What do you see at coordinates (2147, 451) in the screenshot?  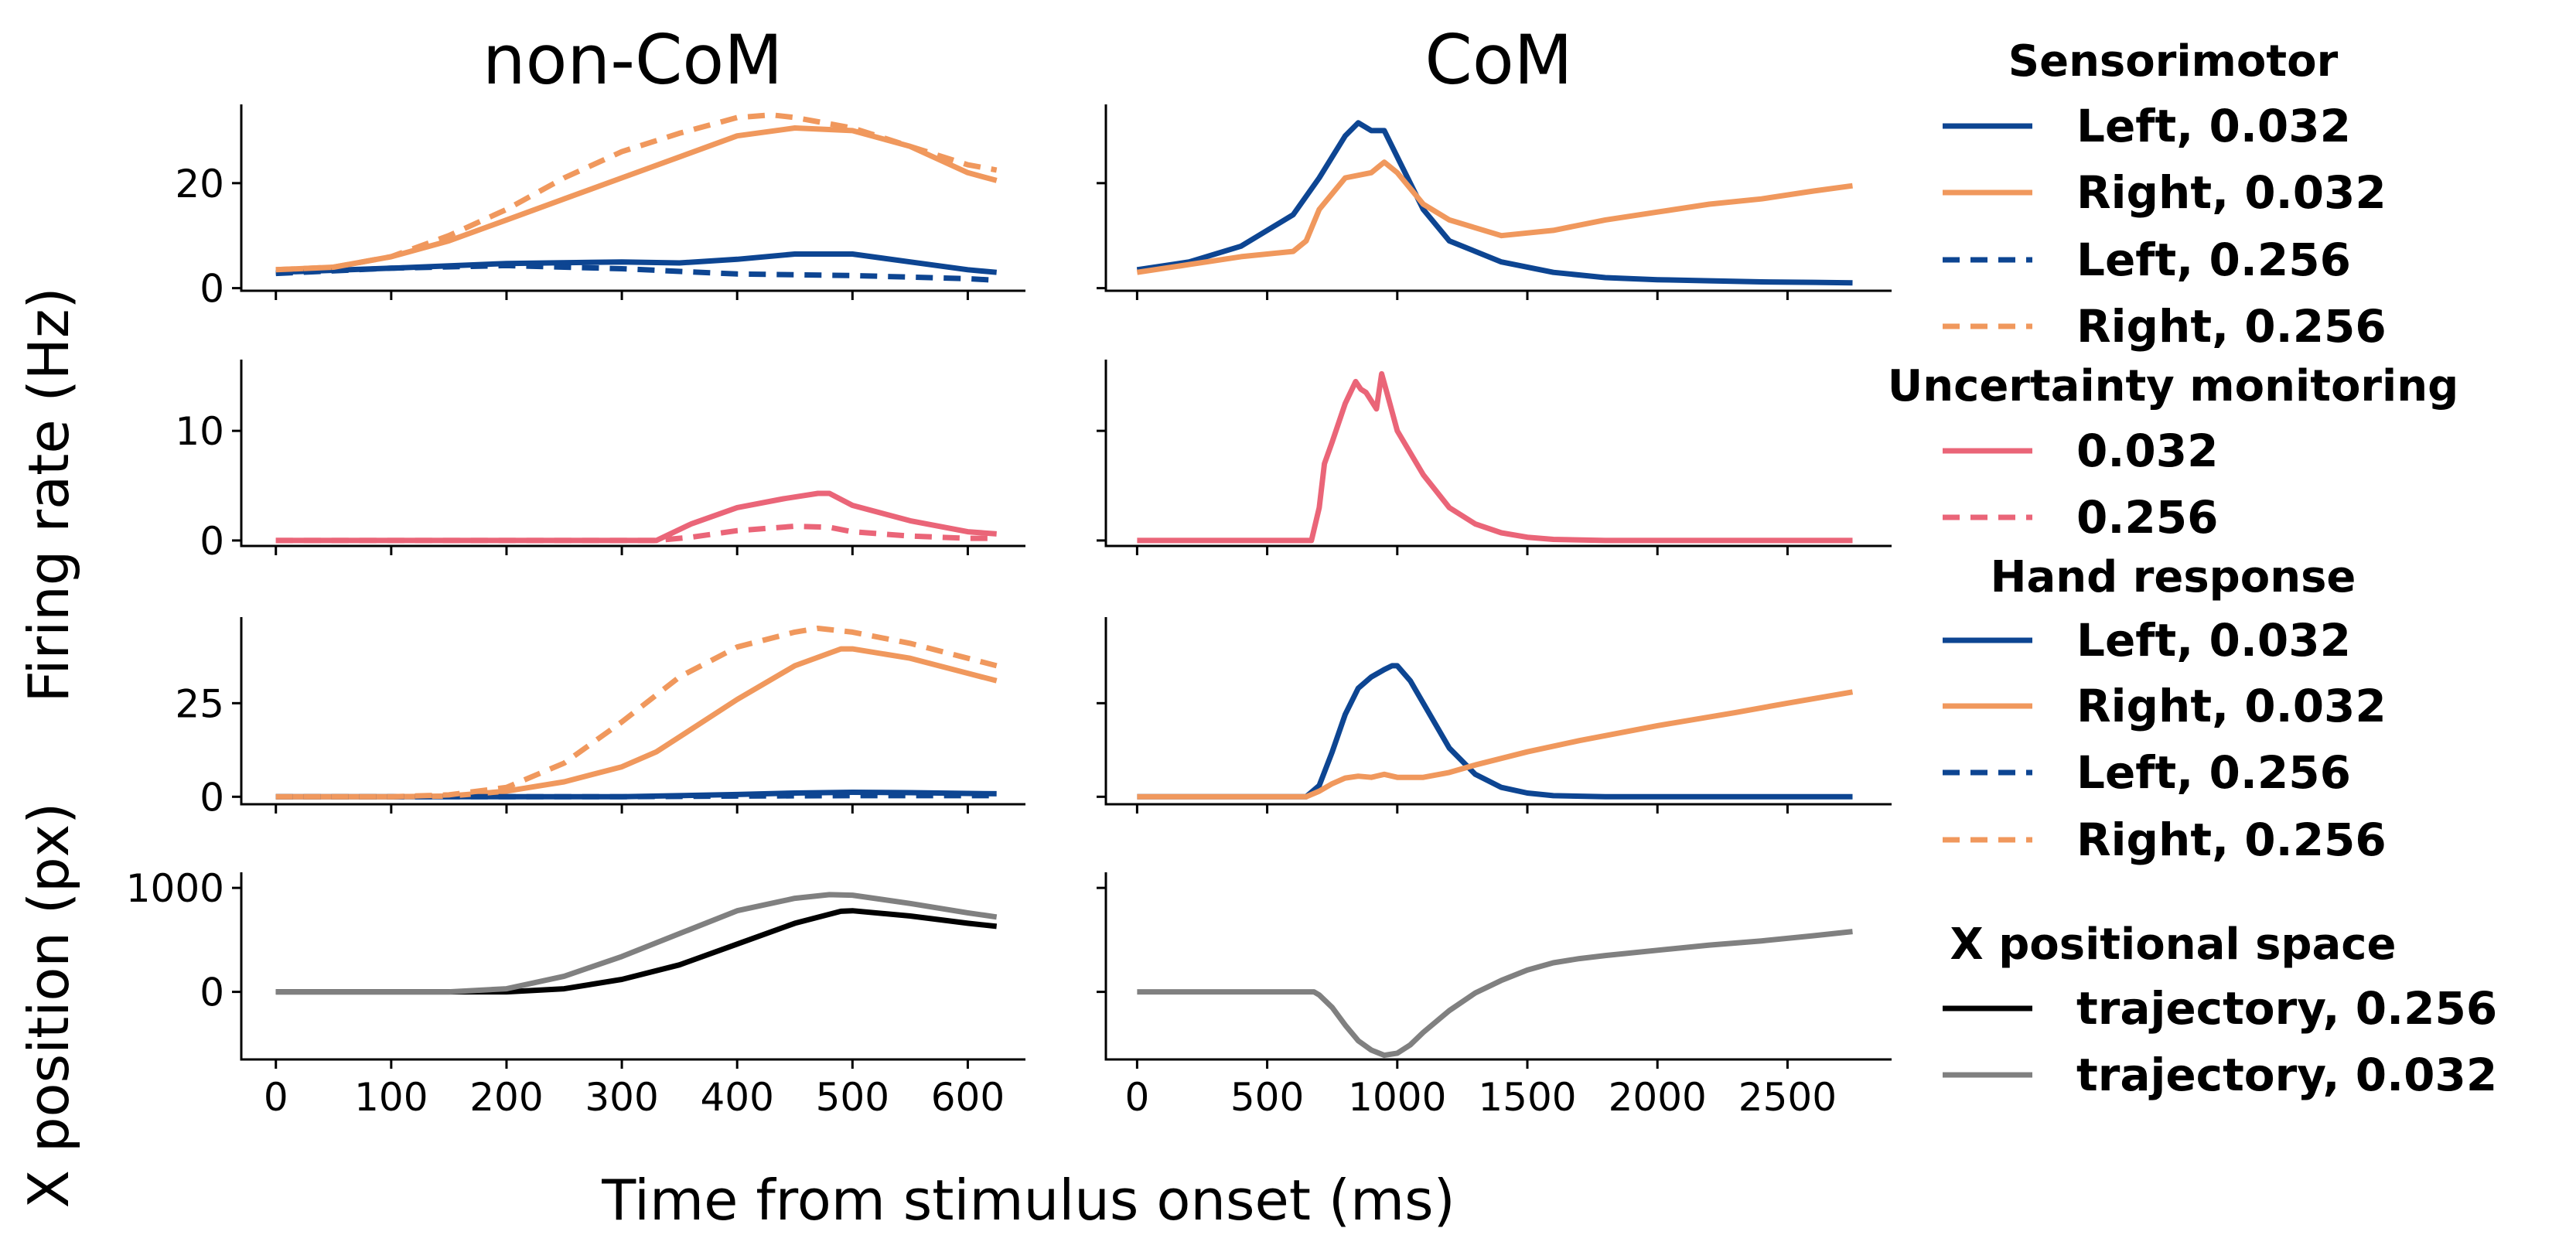 I see `legend-label: 0.032` at bounding box center [2147, 451].